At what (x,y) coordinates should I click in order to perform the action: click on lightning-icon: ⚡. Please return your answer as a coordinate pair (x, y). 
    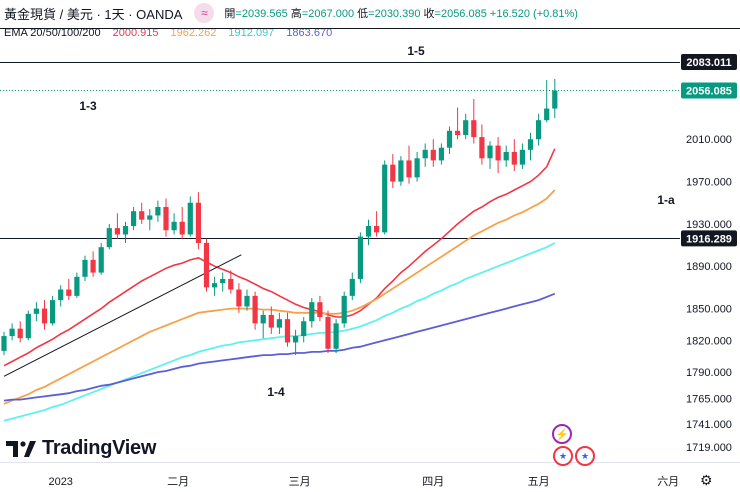
    Looking at the image, I should click on (562, 434).